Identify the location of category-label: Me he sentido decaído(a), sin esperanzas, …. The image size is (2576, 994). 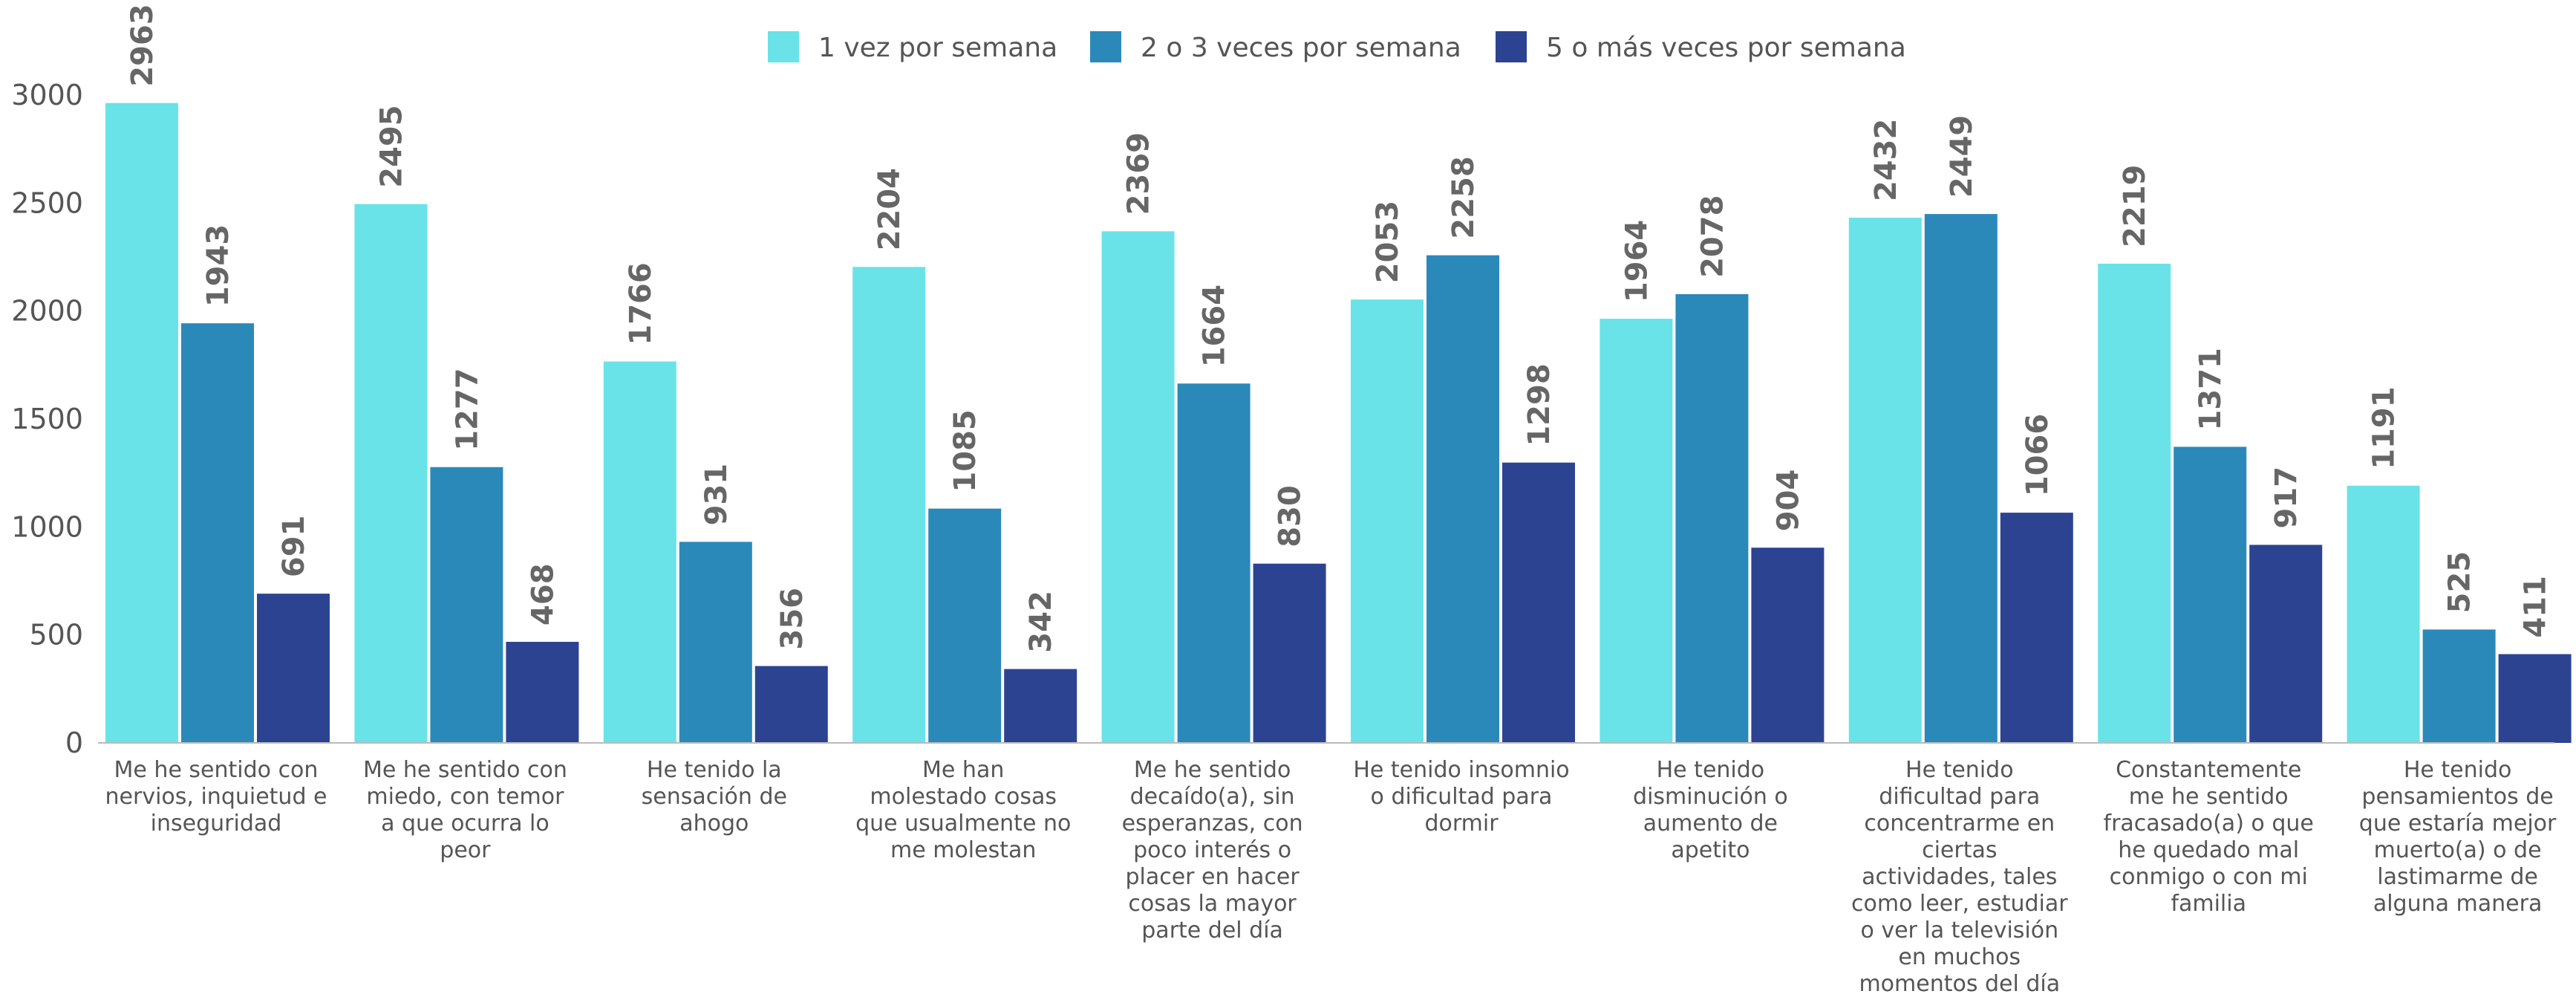
(1212, 850).